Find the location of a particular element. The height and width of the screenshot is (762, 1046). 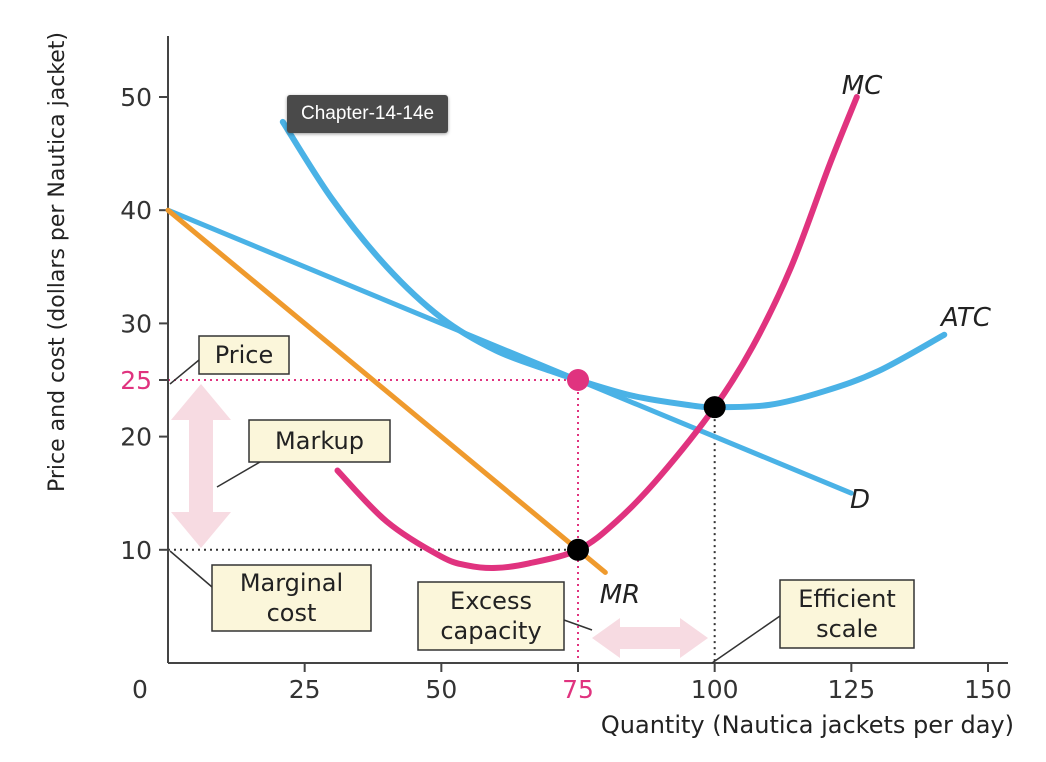

annotation-text-efficient_scale: Efficient is located at coordinates (847, 599).